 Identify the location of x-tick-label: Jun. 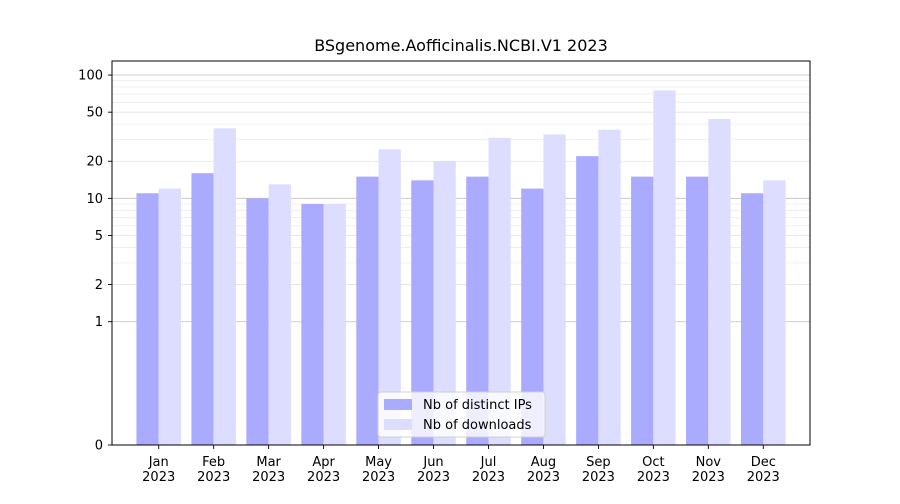
(432, 462).